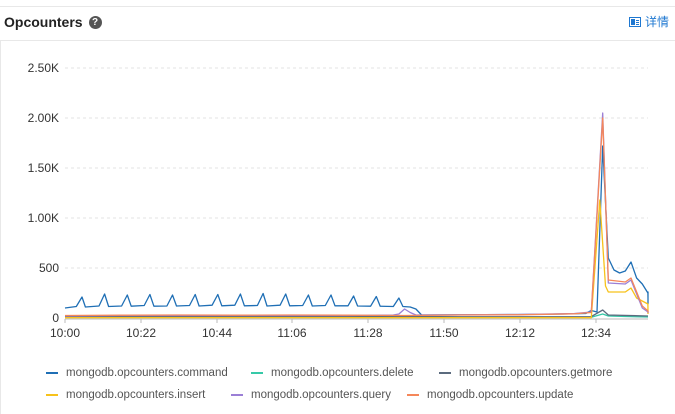 Image resolution: width=675 pixels, height=414 pixels. I want to click on legend-item-getmore: mongodb.opcounters.getmore, so click(525, 373).